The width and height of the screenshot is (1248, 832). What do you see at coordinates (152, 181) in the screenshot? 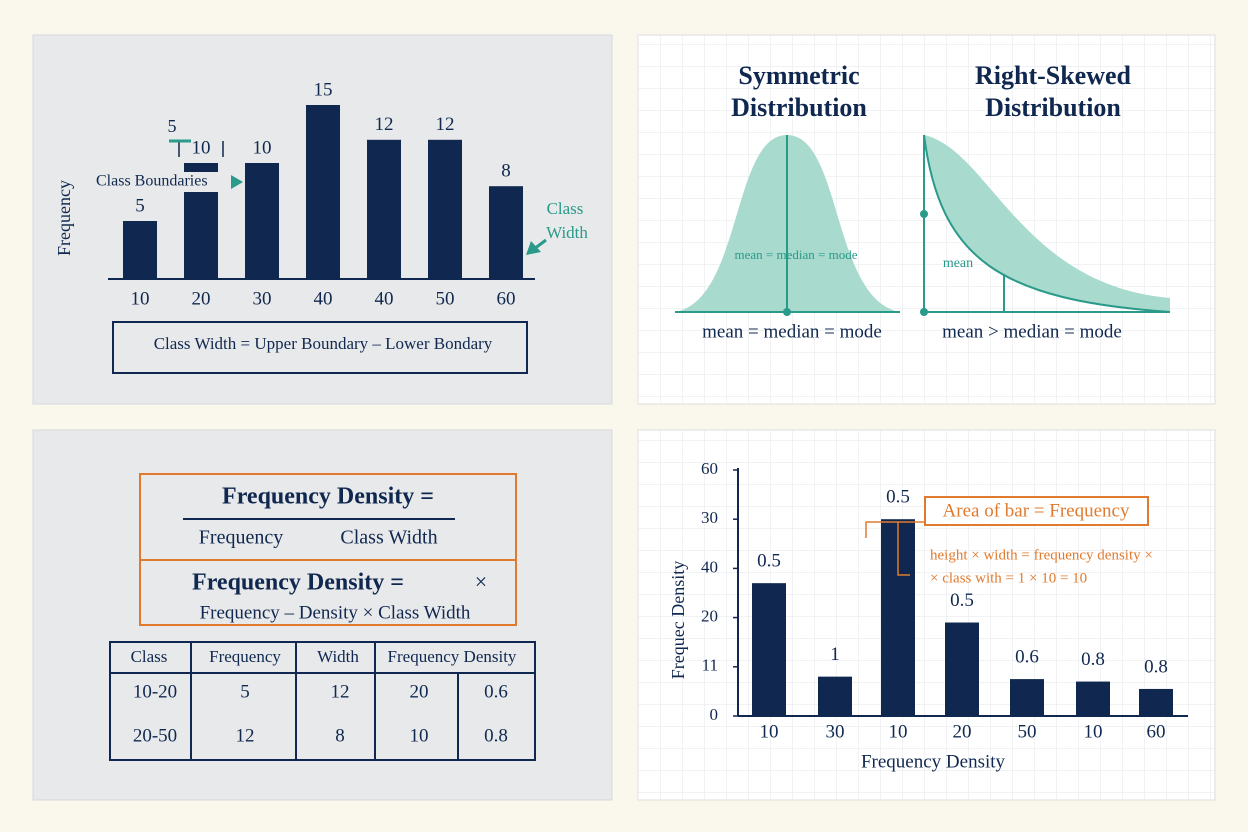
I see `boundary-label: Class Boundaries` at bounding box center [152, 181].